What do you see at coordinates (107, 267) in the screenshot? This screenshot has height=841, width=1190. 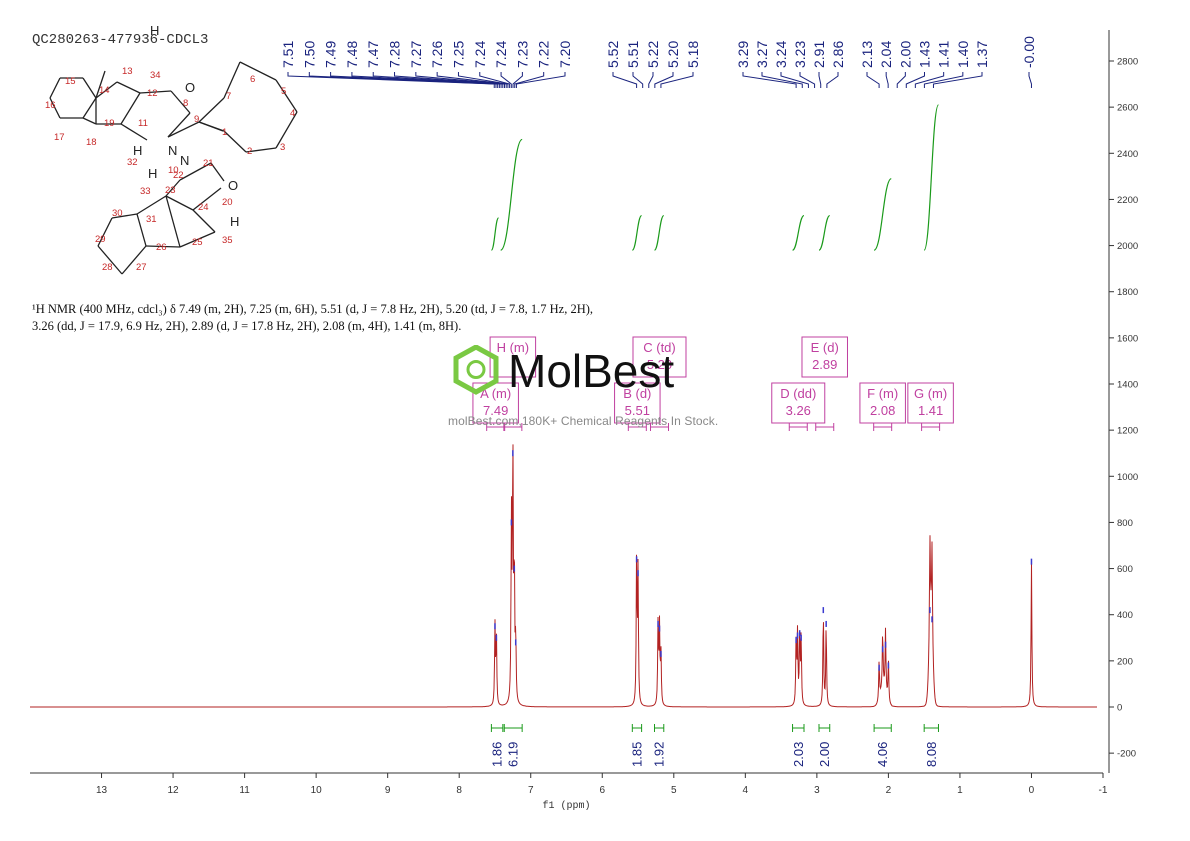 I see `atom-number: 28` at bounding box center [107, 267].